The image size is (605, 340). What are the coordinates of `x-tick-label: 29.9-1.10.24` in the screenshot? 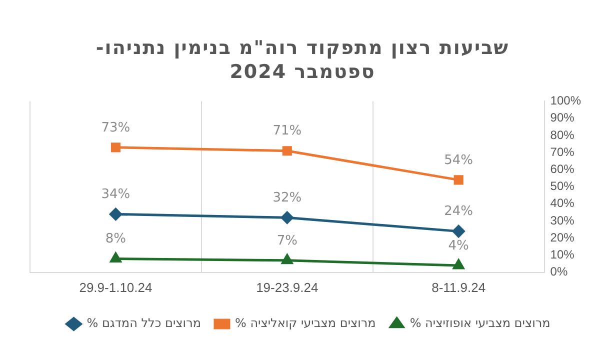 It's located at (115, 287).